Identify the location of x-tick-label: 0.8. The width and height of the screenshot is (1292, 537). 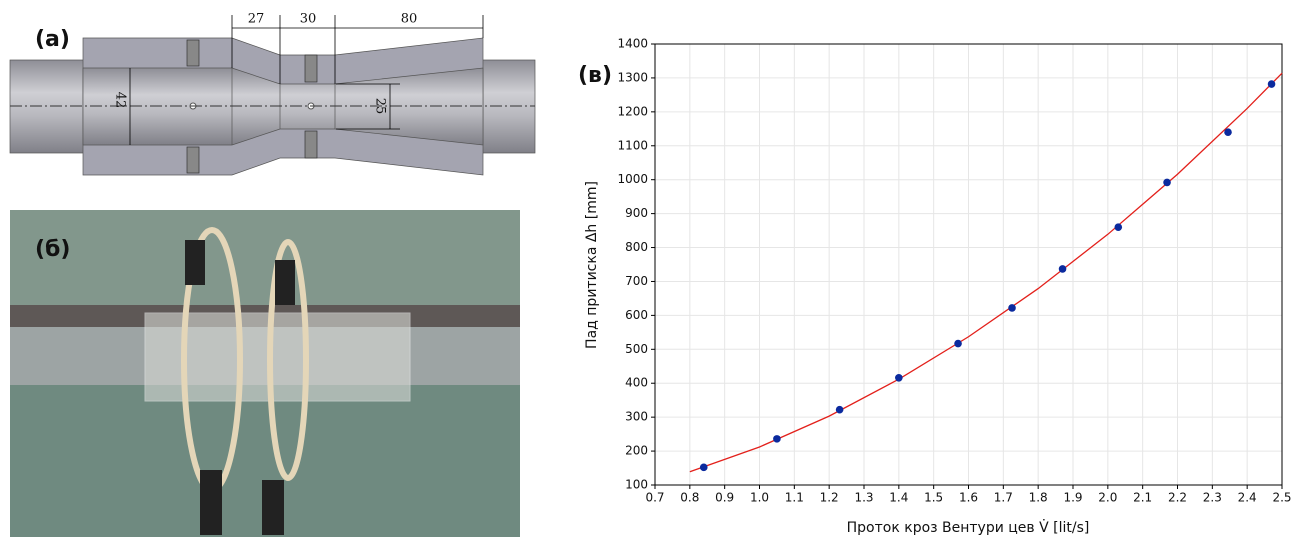
(689, 498).